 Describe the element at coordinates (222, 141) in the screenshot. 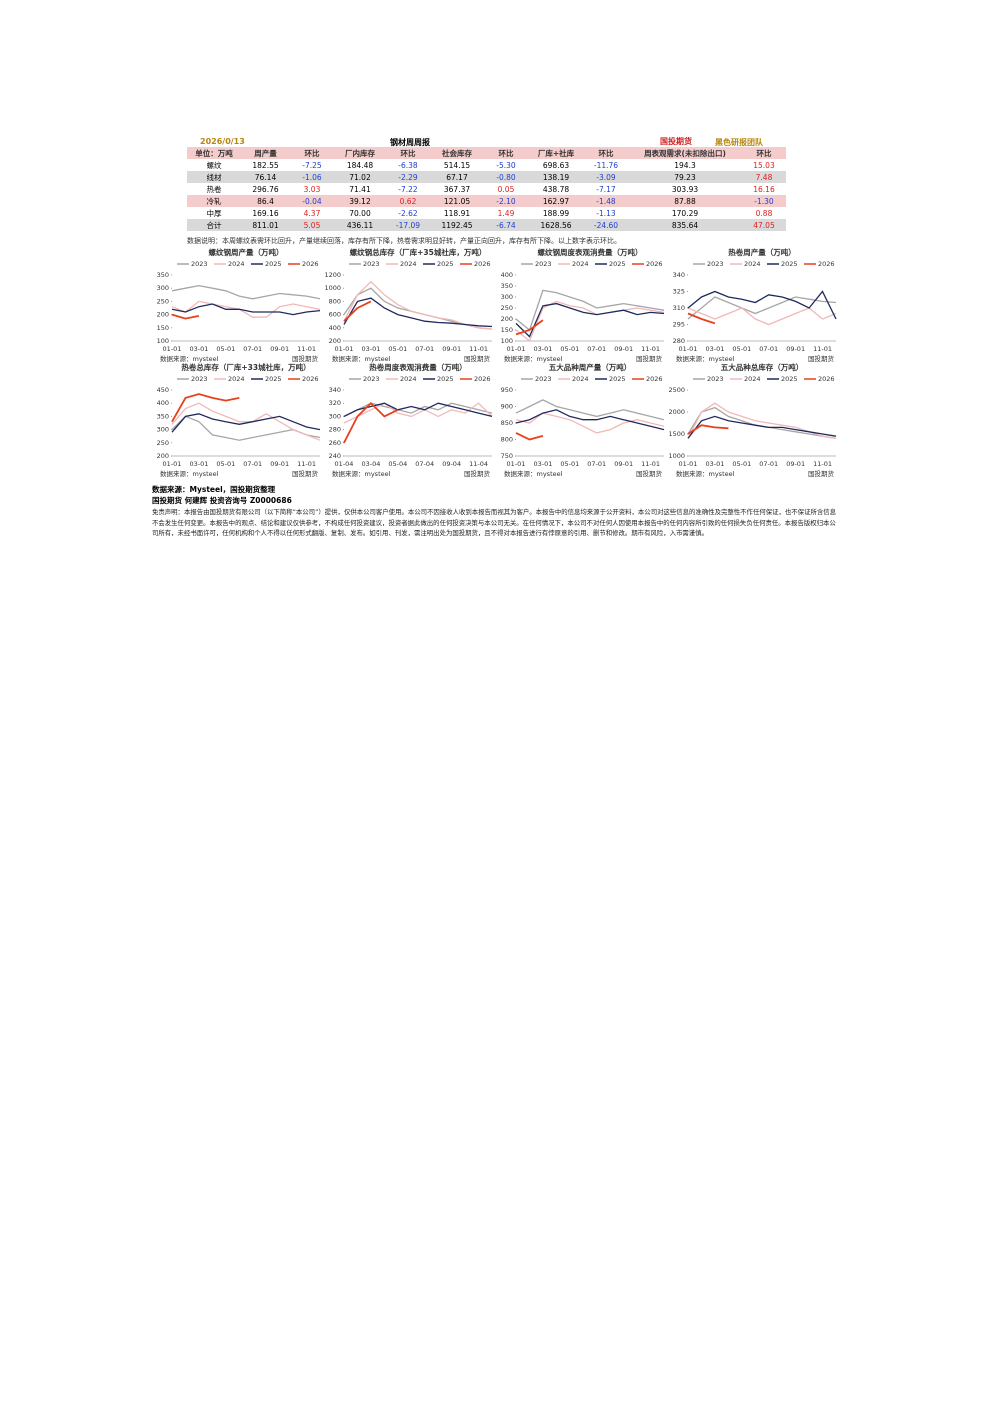

I see `date: 2026/0/13` at that location.